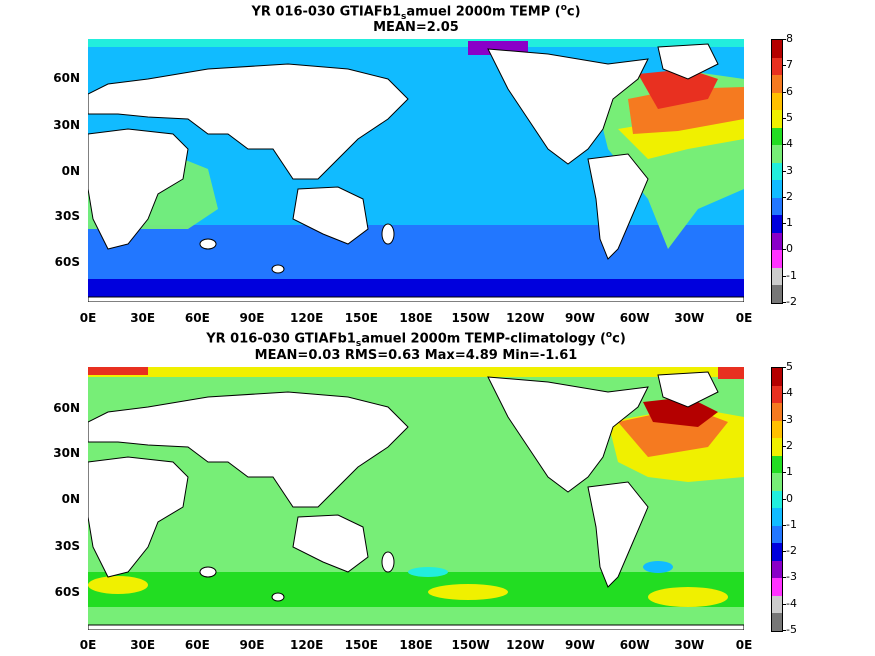 The height and width of the screenshot is (656, 875). Describe the element at coordinates (525, 645) in the screenshot. I see `panel2-lon-8: 120W` at that location.